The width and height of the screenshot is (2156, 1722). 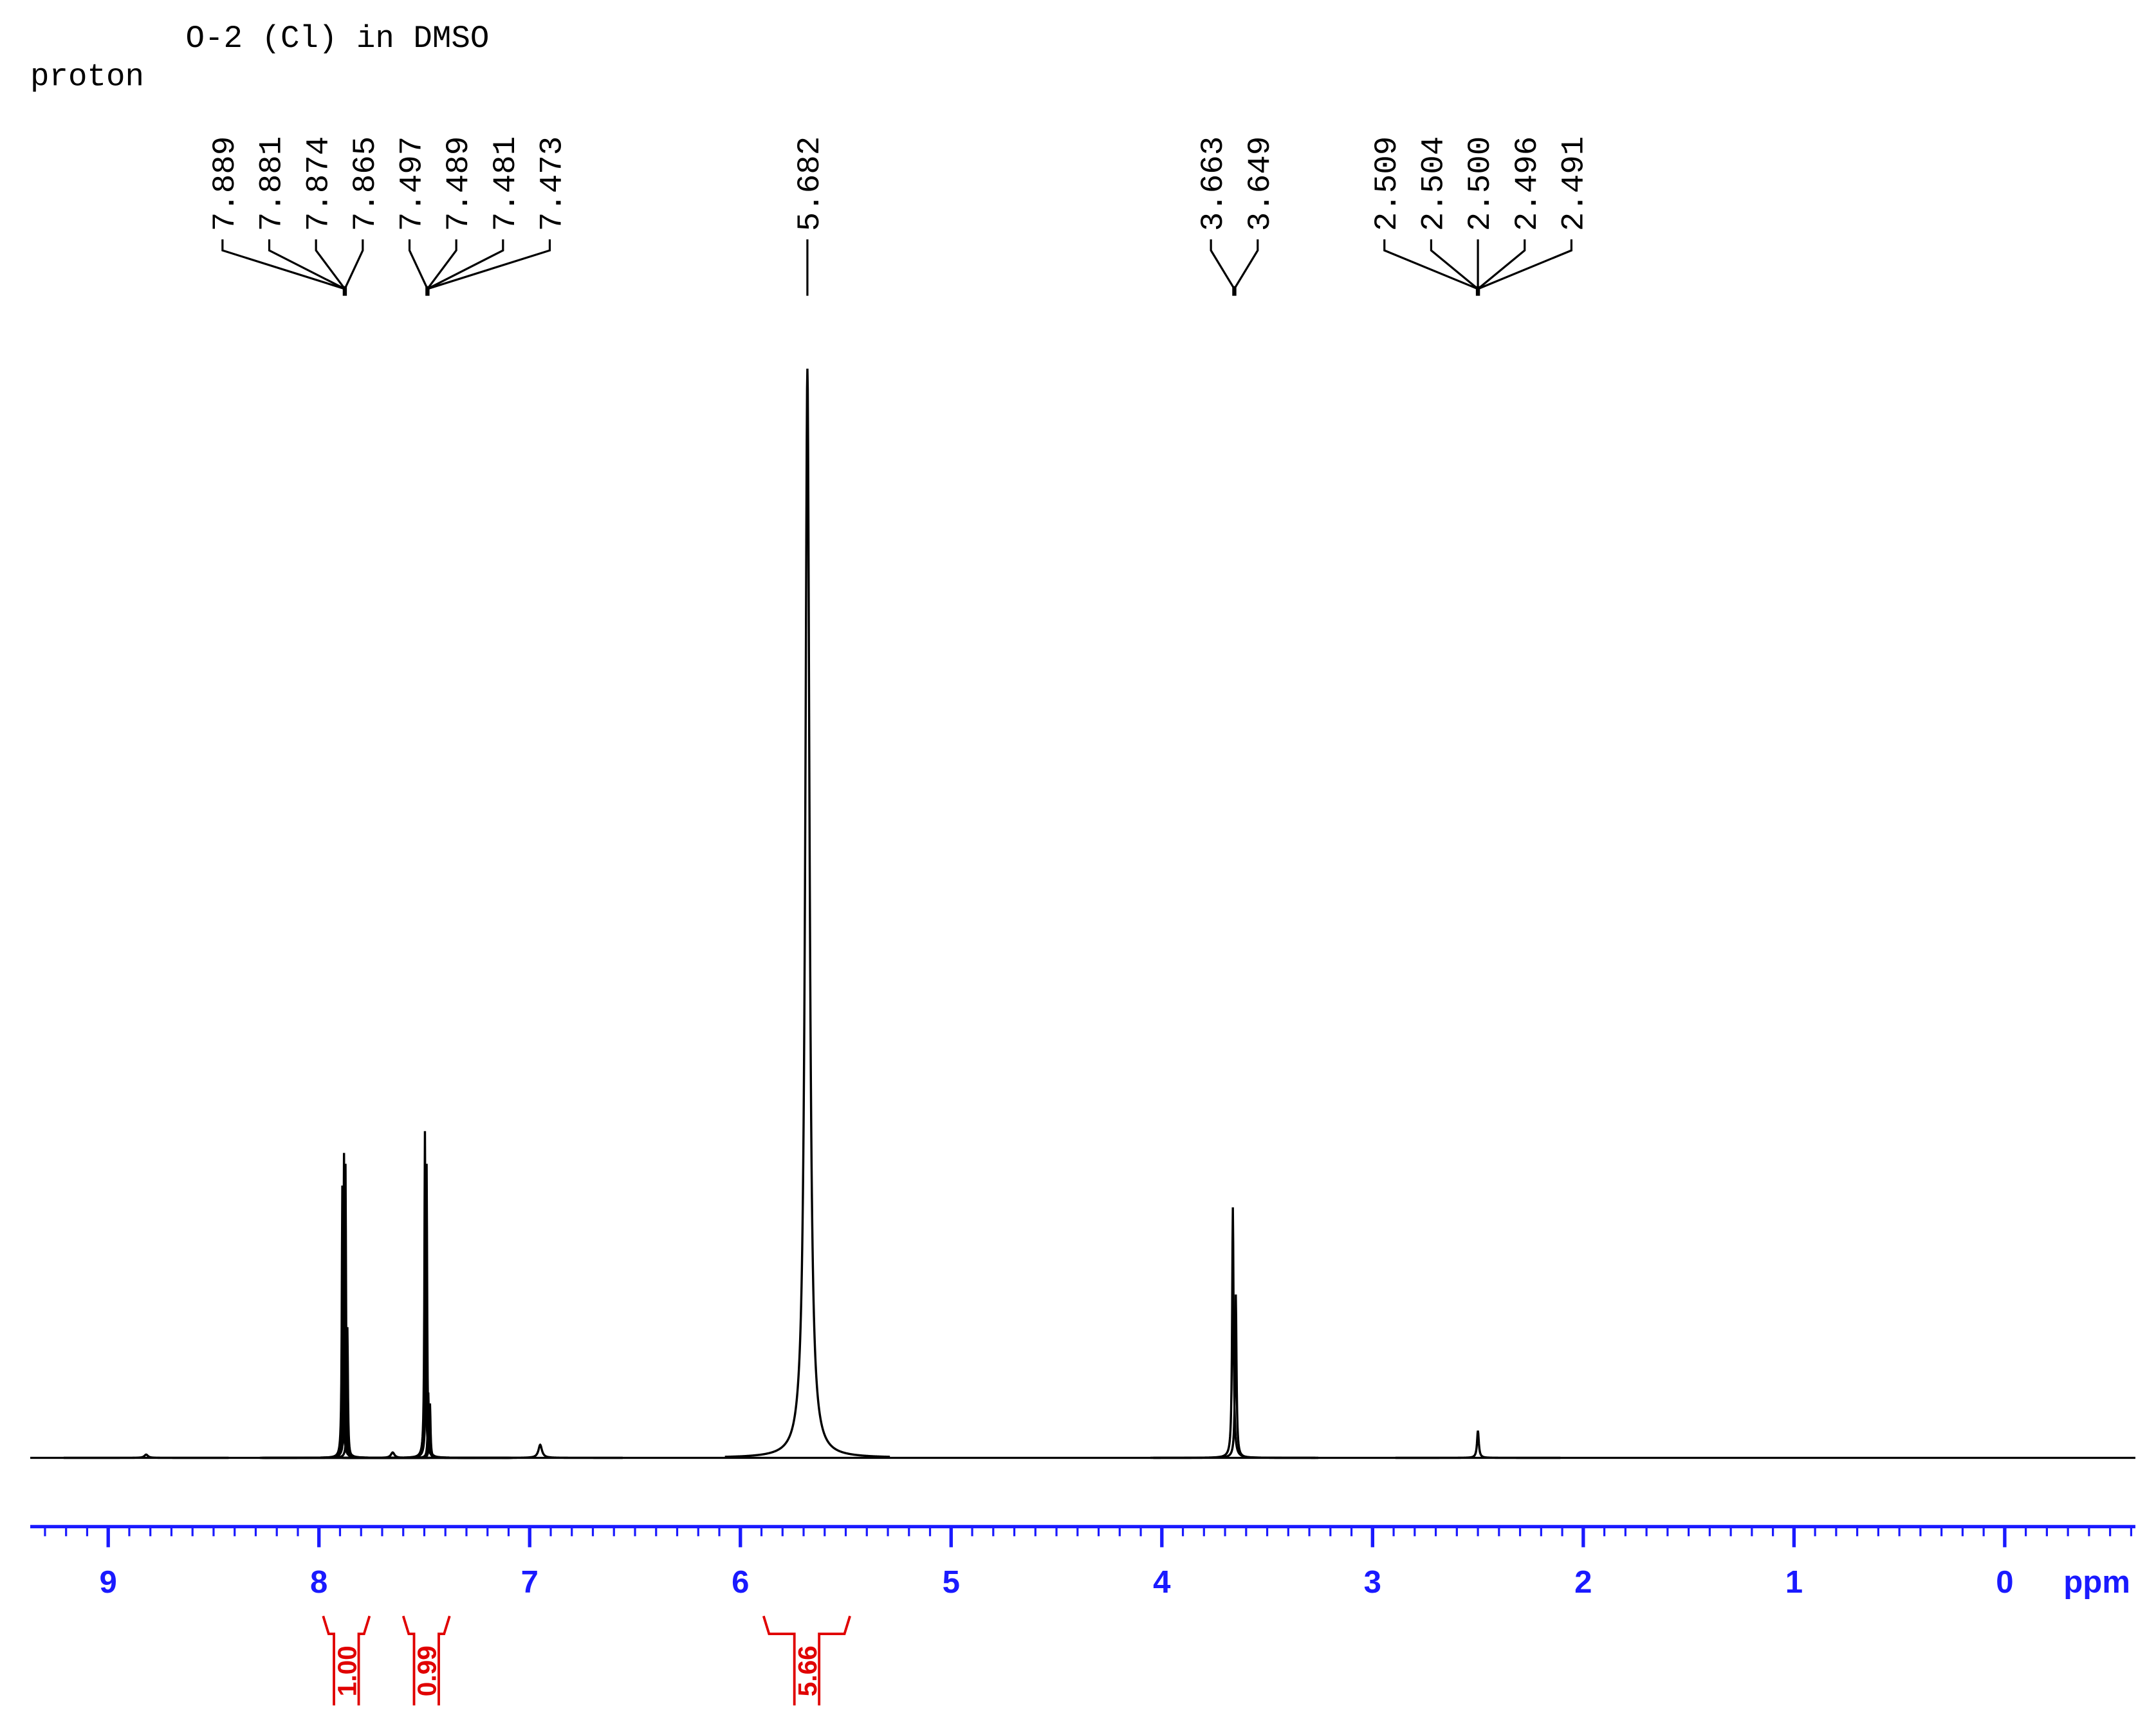 I want to click on x-tick-label: 2, so click(x=1583, y=1582).